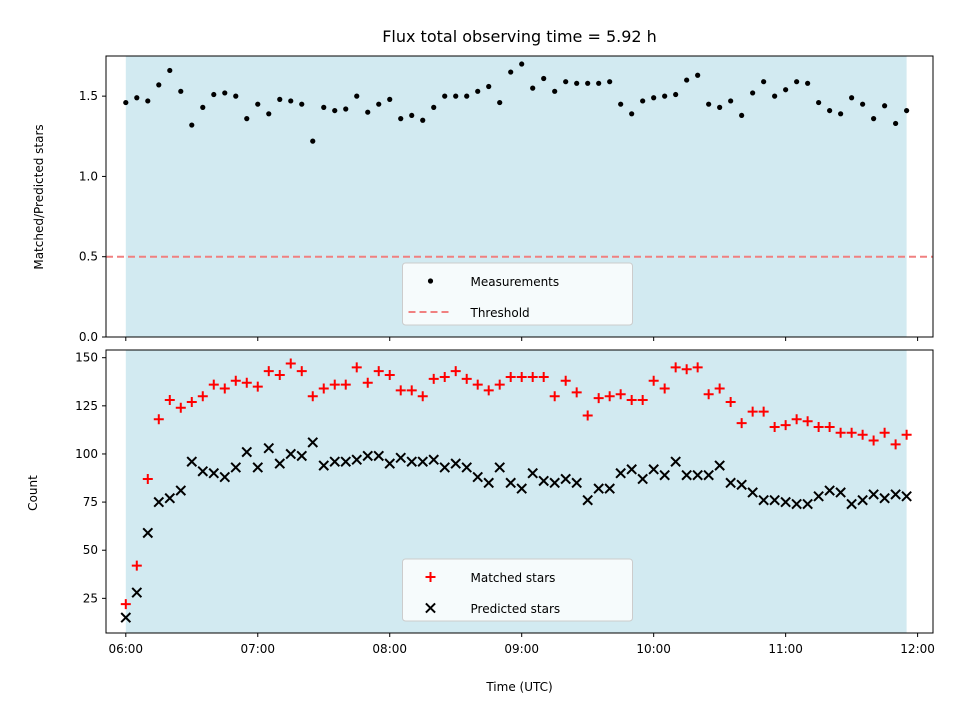 This screenshot has height=720, width=960. I want to click on y-tick-label: 0.5, so click(88, 257).